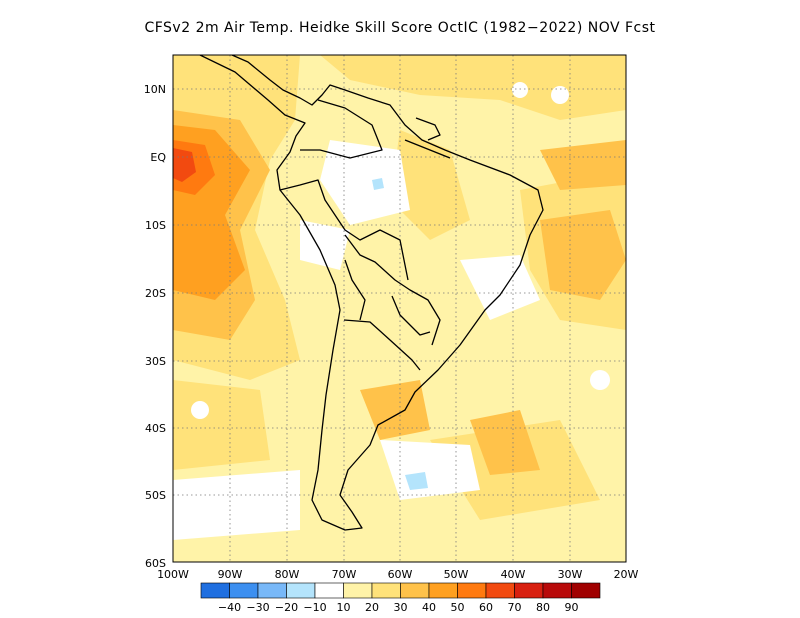 The height and width of the screenshot is (618, 800). I want to click on colorbar-labels: −40 −30 −20 −10 10 20 30 40 50 60 70 80 90, so click(398, 607).